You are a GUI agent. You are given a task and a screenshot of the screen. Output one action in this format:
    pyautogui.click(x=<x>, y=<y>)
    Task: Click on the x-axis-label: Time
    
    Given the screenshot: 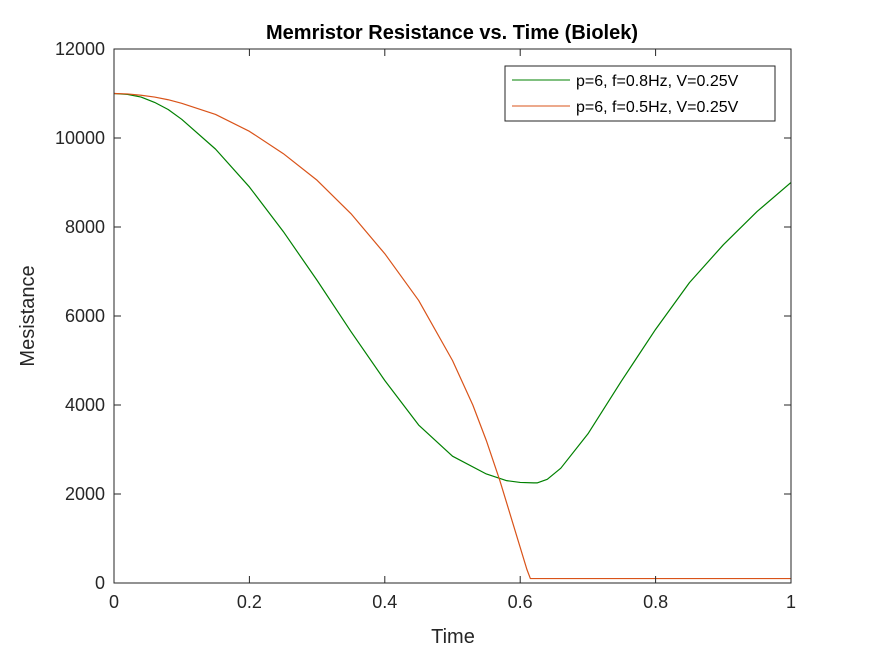 What is the action you would take?
    pyautogui.click(x=453, y=637)
    